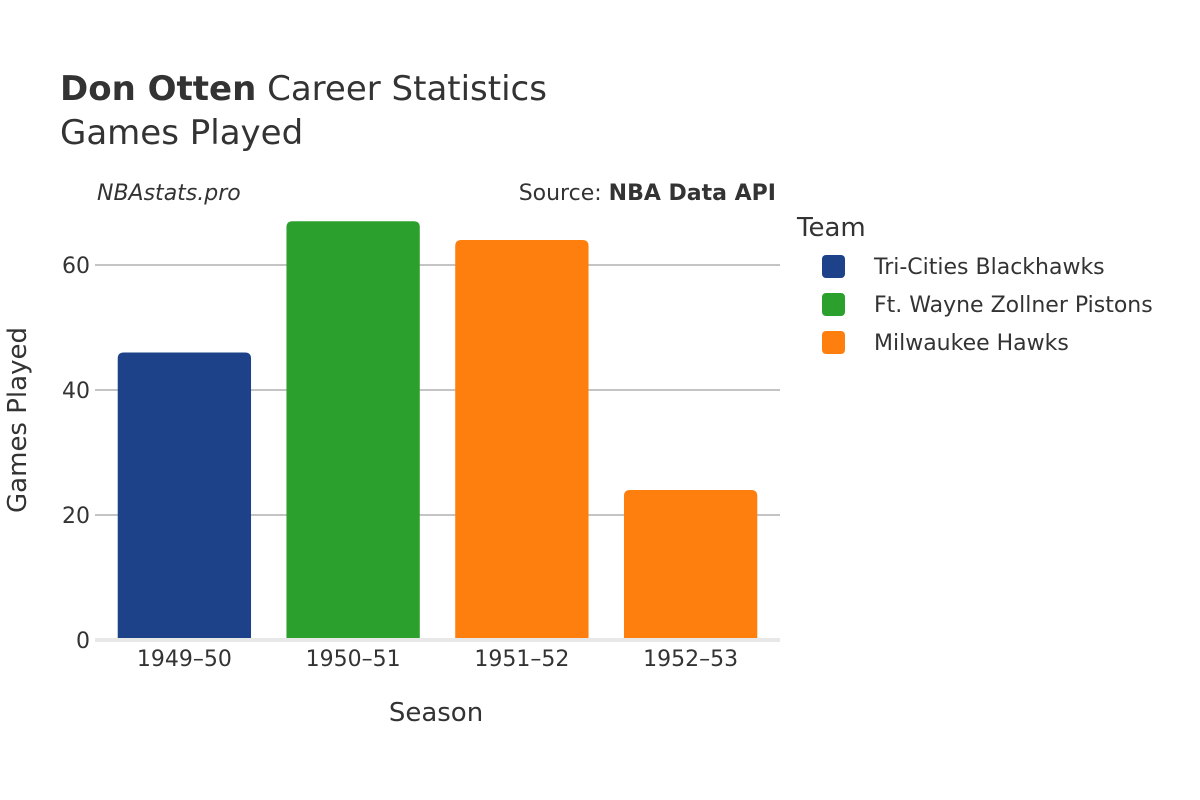 This screenshot has height=800, width=1200. Describe the element at coordinates (971, 343) in the screenshot. I see `legend-label: Milwaukee Hawks` at that location.